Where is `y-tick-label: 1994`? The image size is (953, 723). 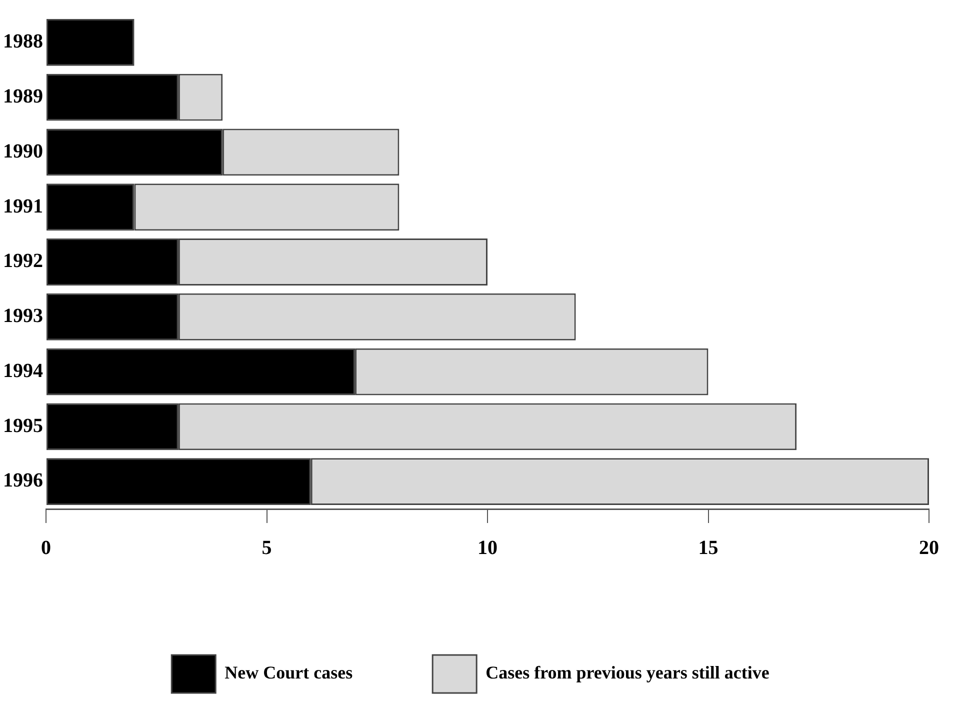
y-tick-label: 1994 is located at coordinates (23, 371).